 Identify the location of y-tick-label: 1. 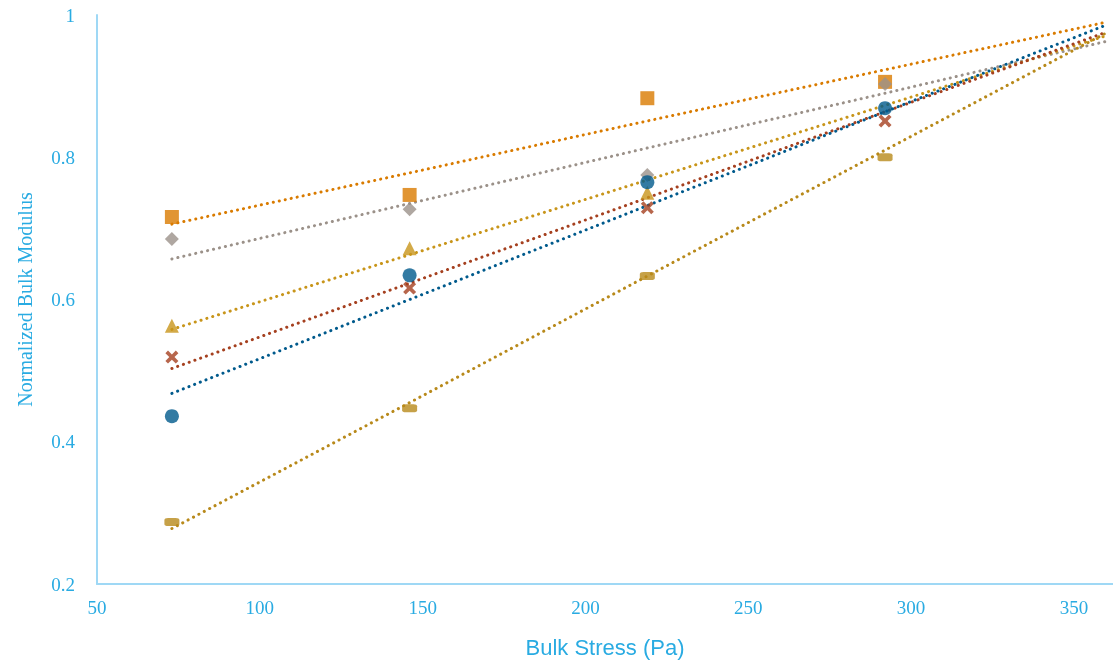
(70, 15).